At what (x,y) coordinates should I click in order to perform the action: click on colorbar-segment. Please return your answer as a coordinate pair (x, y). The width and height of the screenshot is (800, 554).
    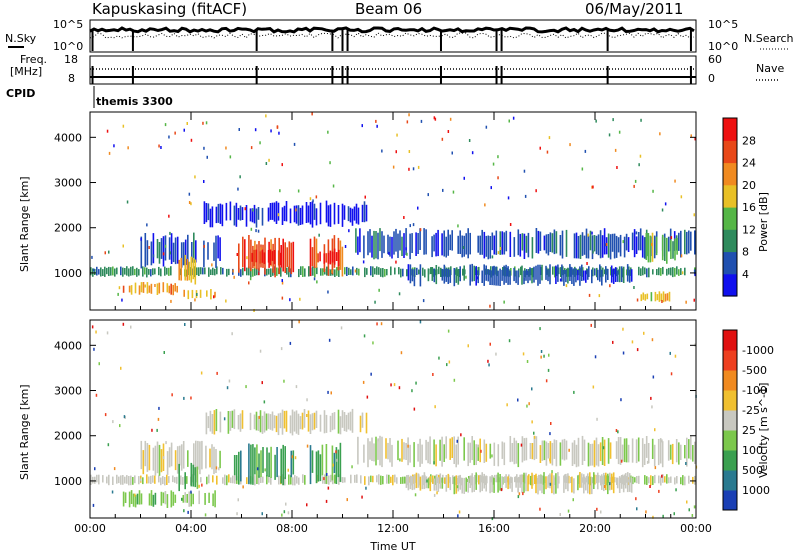
    Looking at the image, I should click on (730, 420).